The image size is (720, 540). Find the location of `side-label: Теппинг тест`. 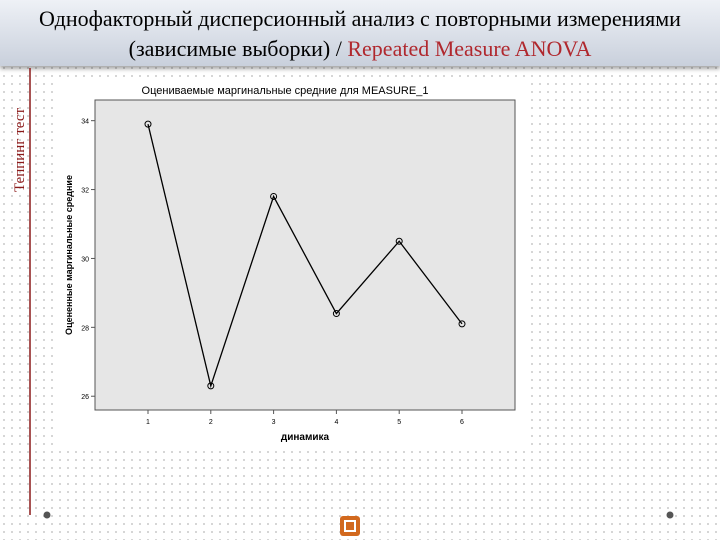

side-label: Теппинг тест is located at coordinates (20, 150).